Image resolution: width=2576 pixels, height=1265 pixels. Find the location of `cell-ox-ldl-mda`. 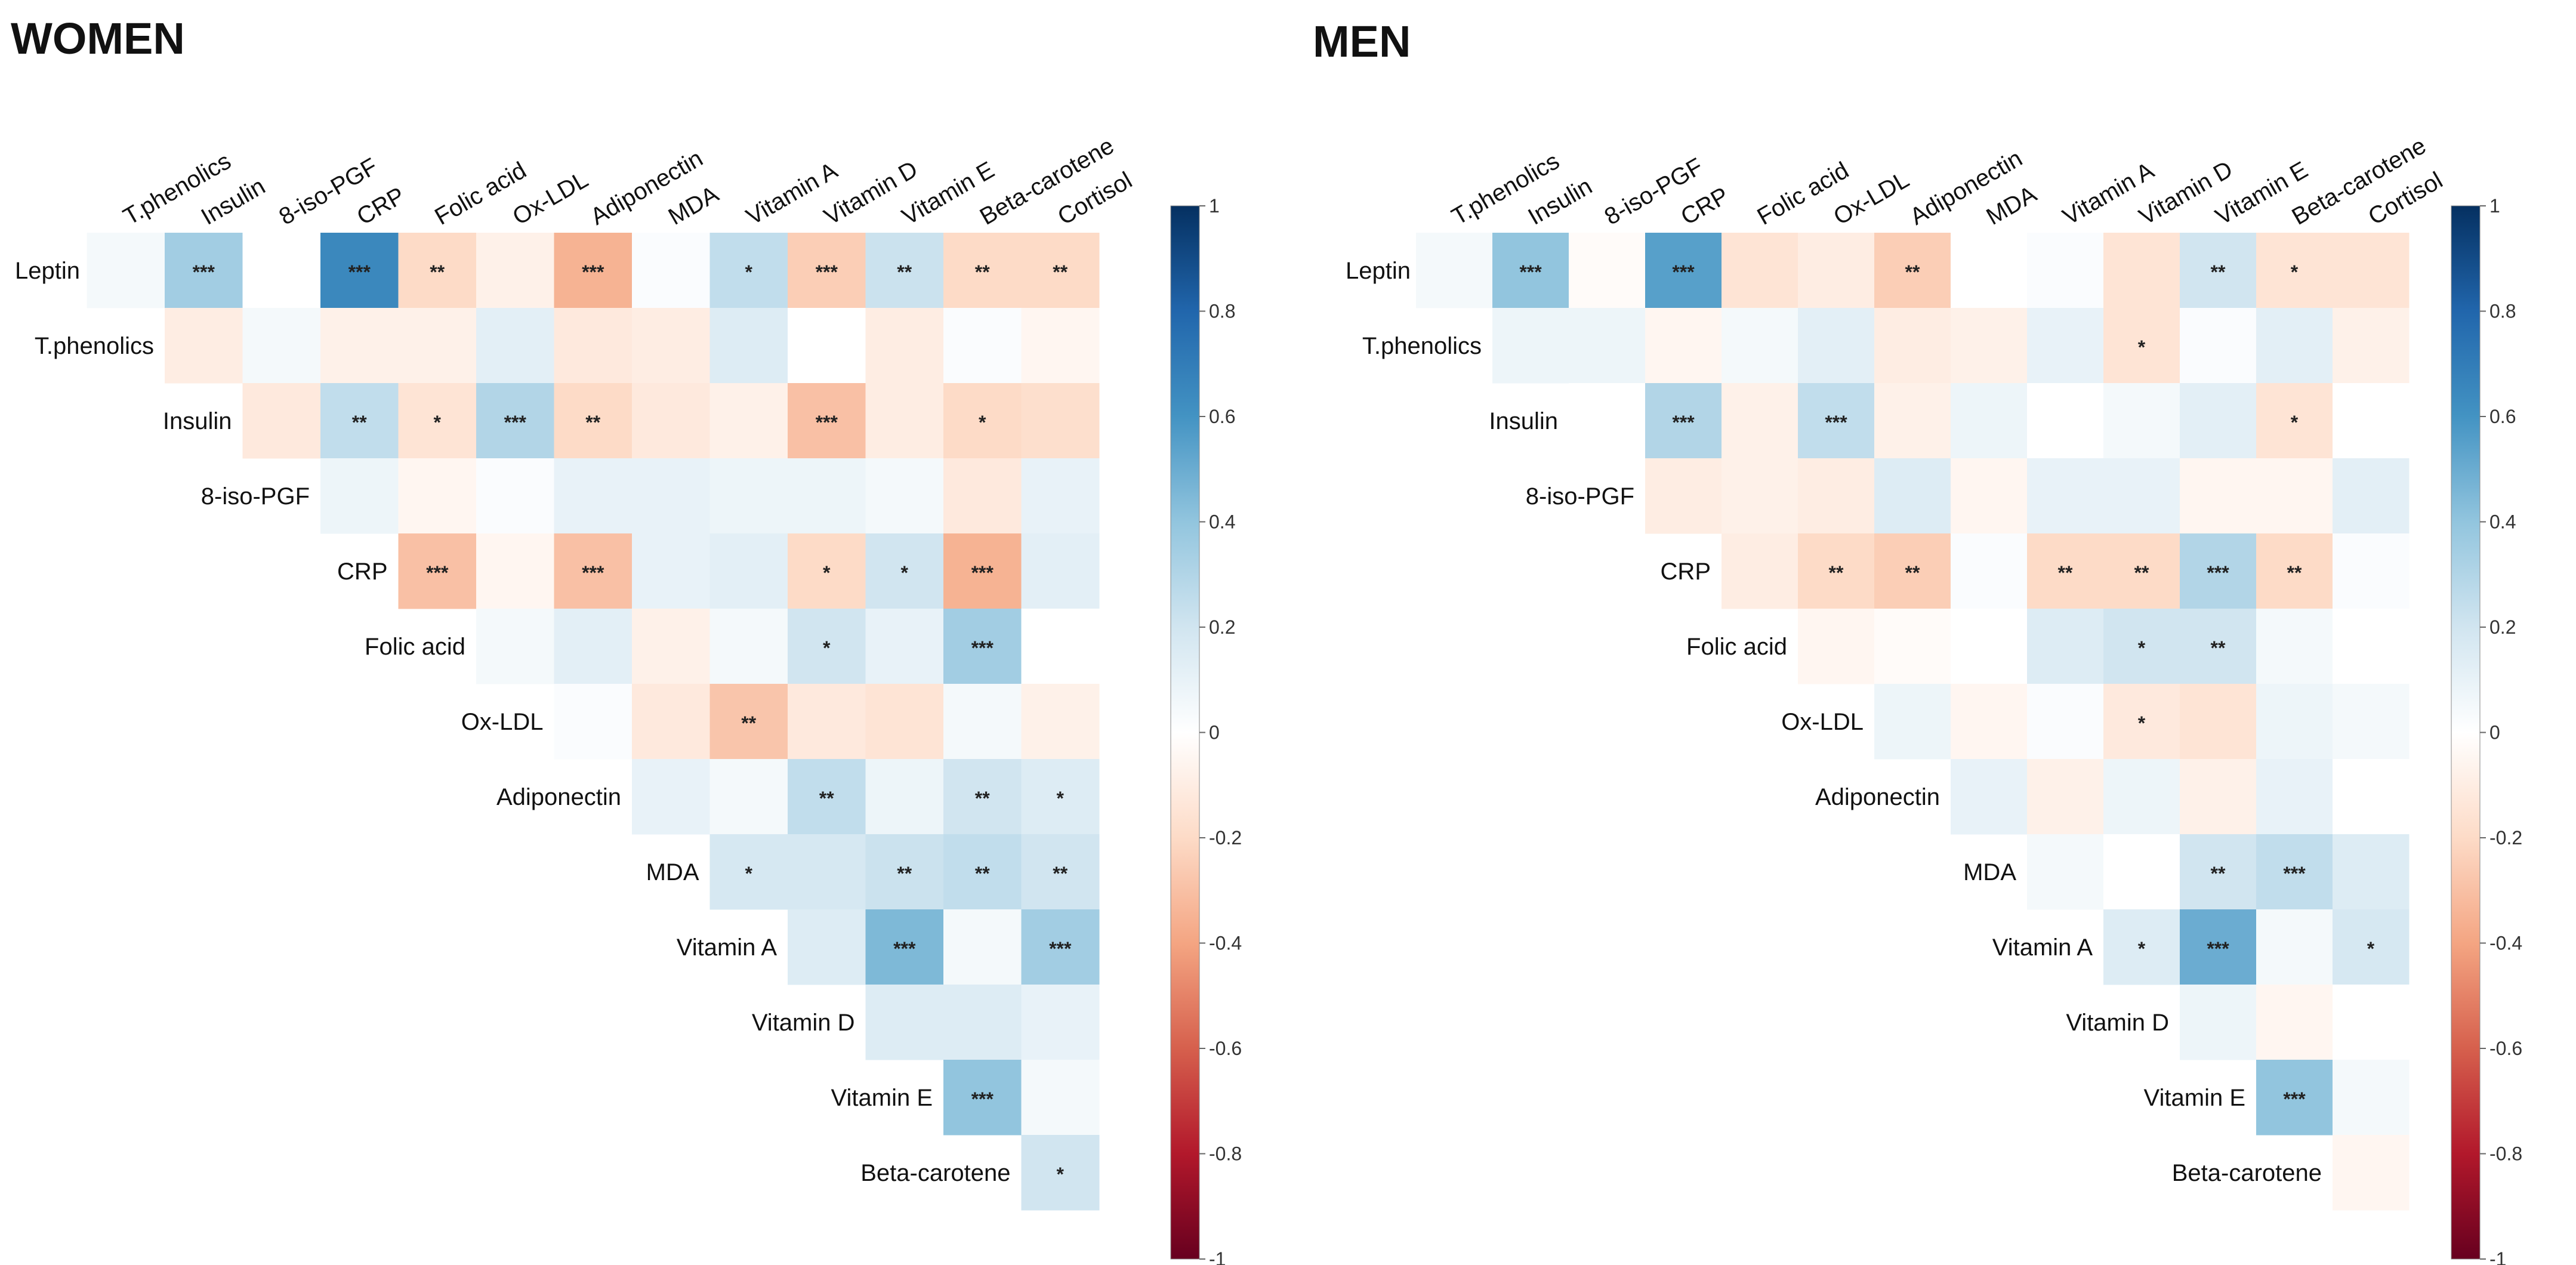

cell-ox-ldl-mda is located at coordinates (671, 722).